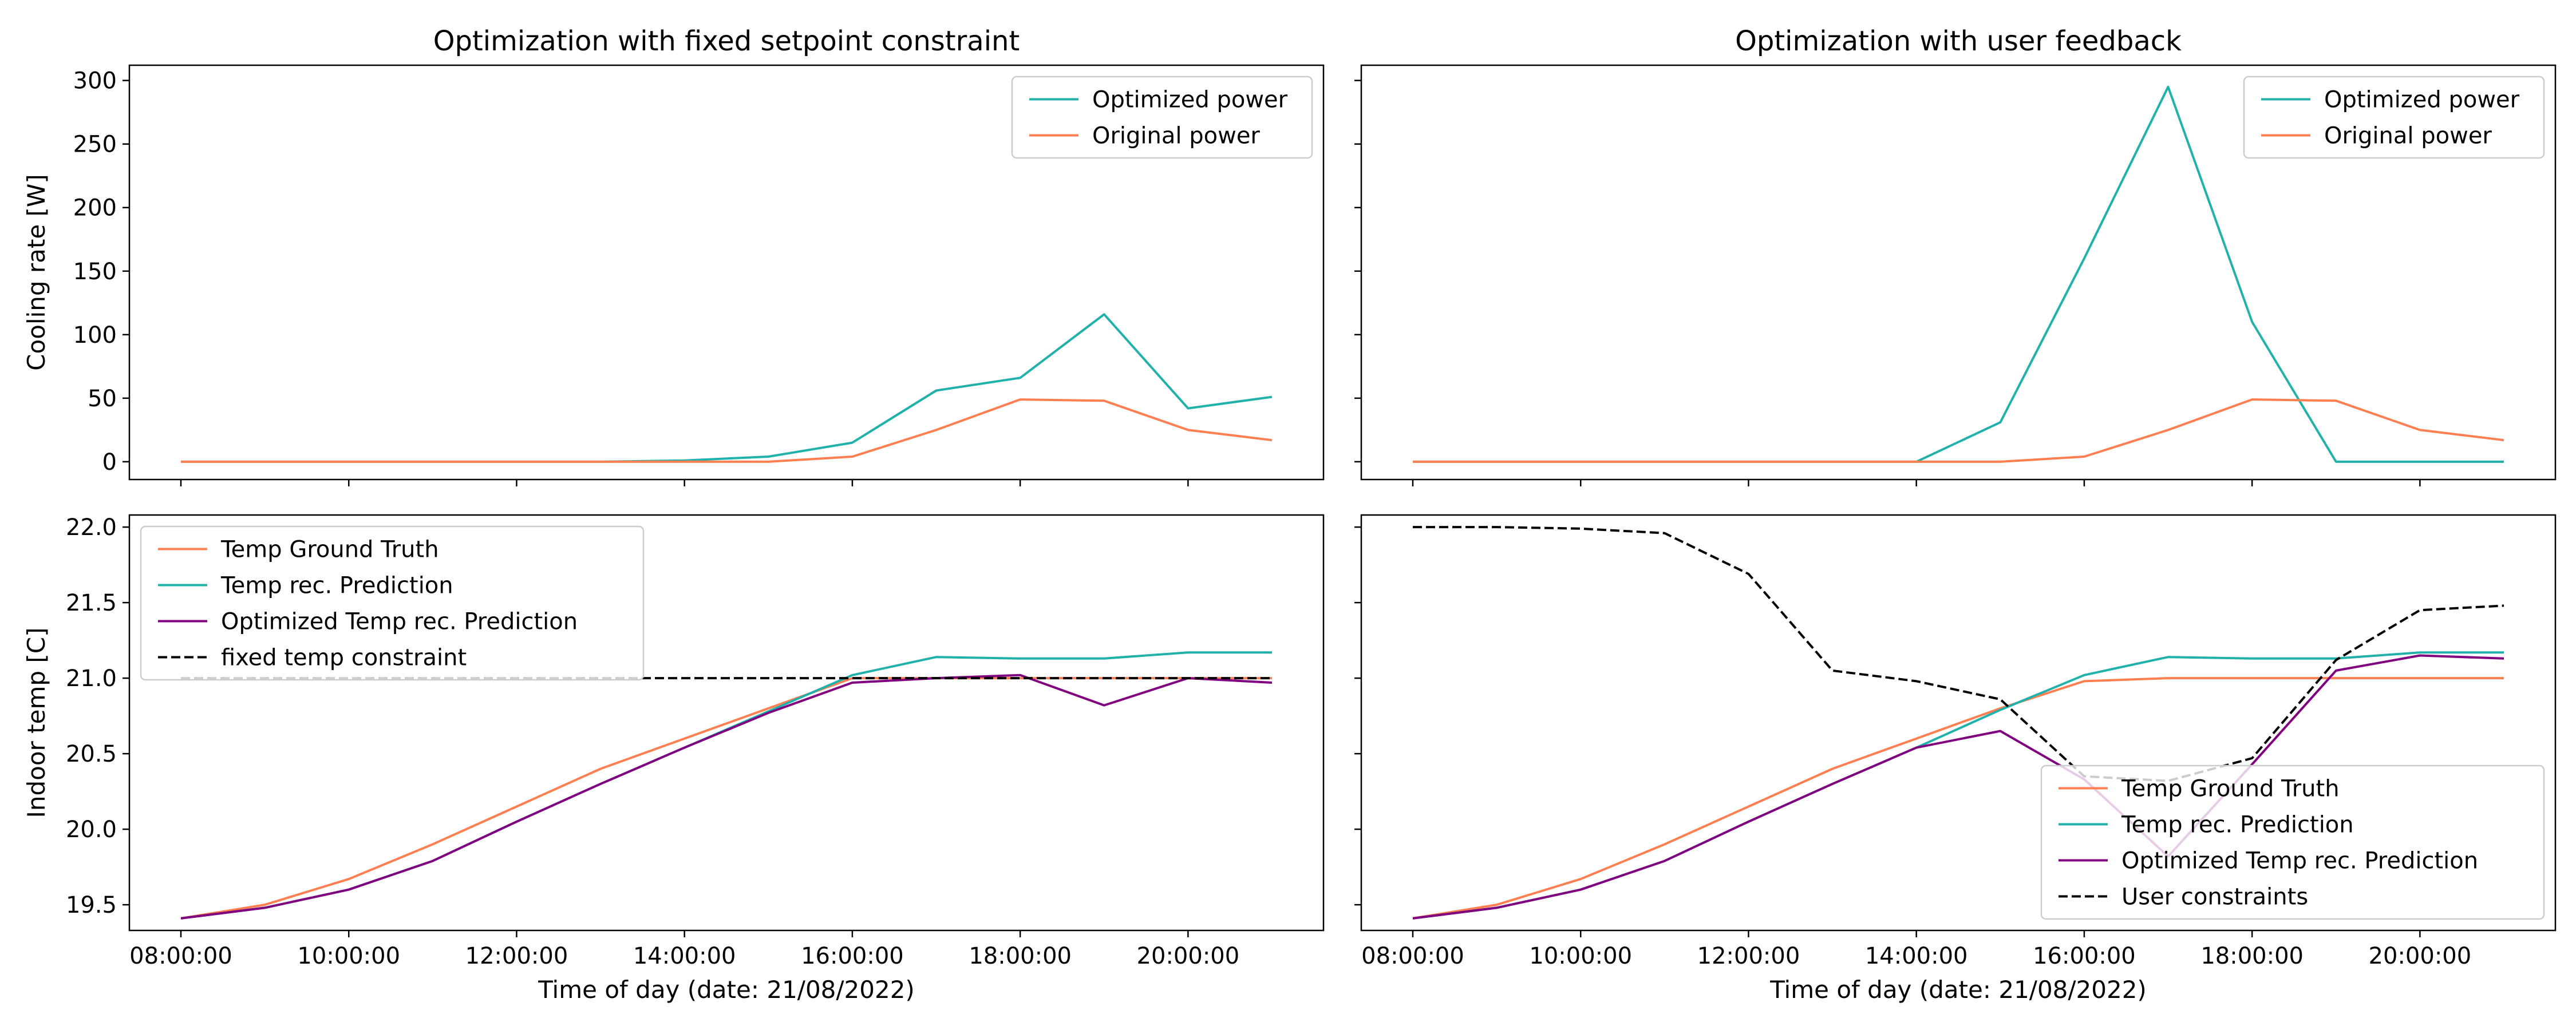 The image size is (2576, 1030). Describe the element at coordinates (95, 208) in the screenshot. I see `y-tick-label: 200` at that location.